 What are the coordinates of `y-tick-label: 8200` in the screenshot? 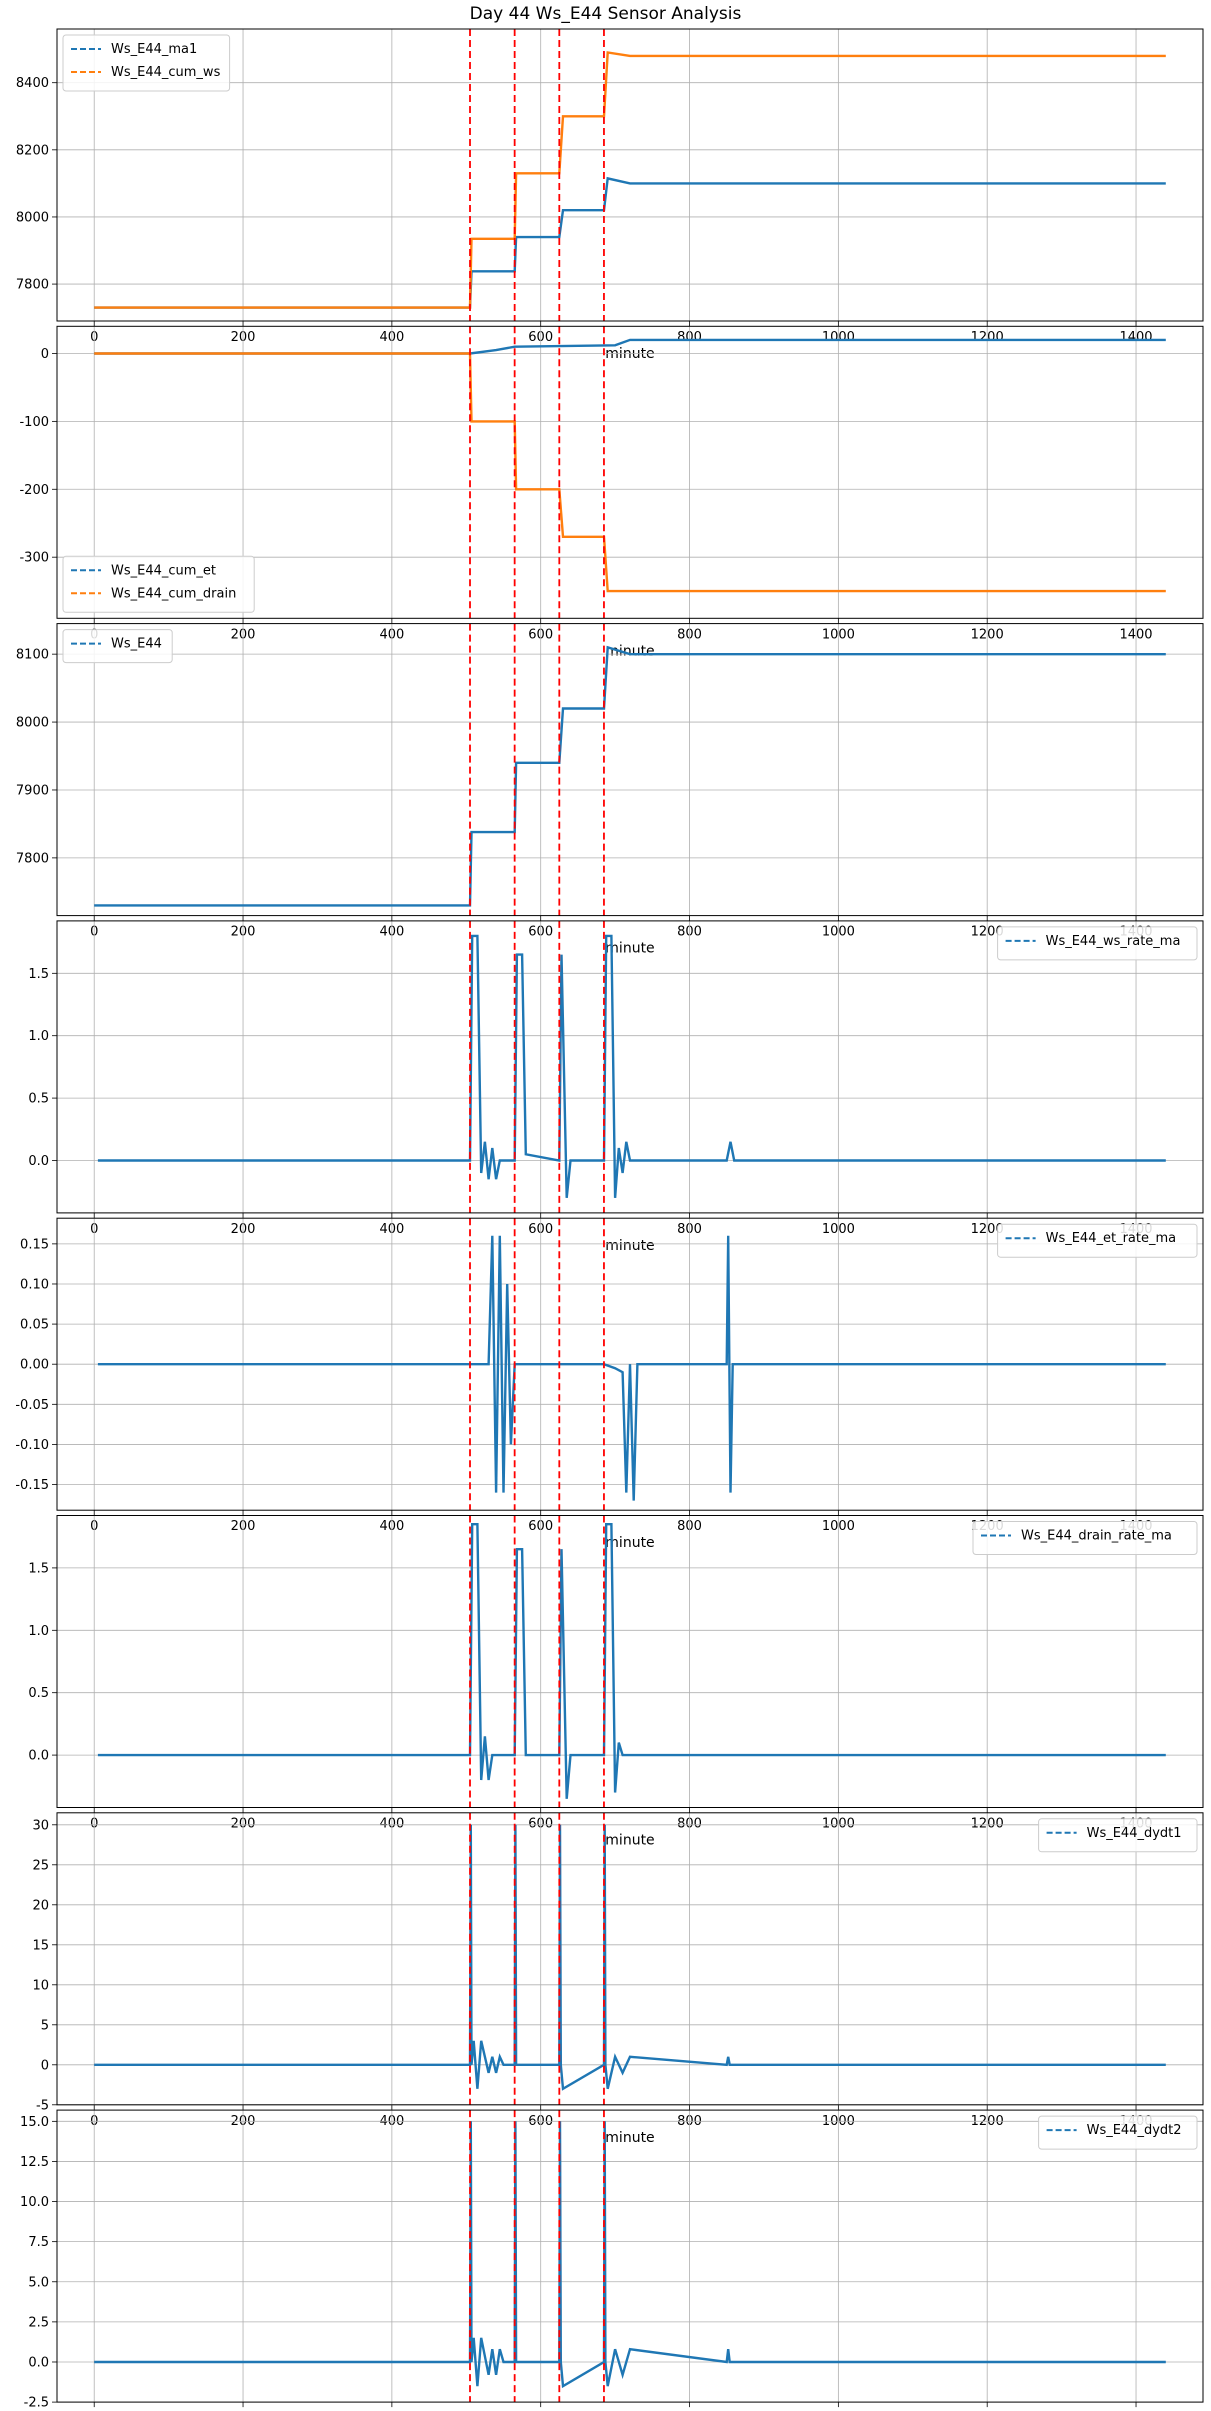 It's located at (32, 150).